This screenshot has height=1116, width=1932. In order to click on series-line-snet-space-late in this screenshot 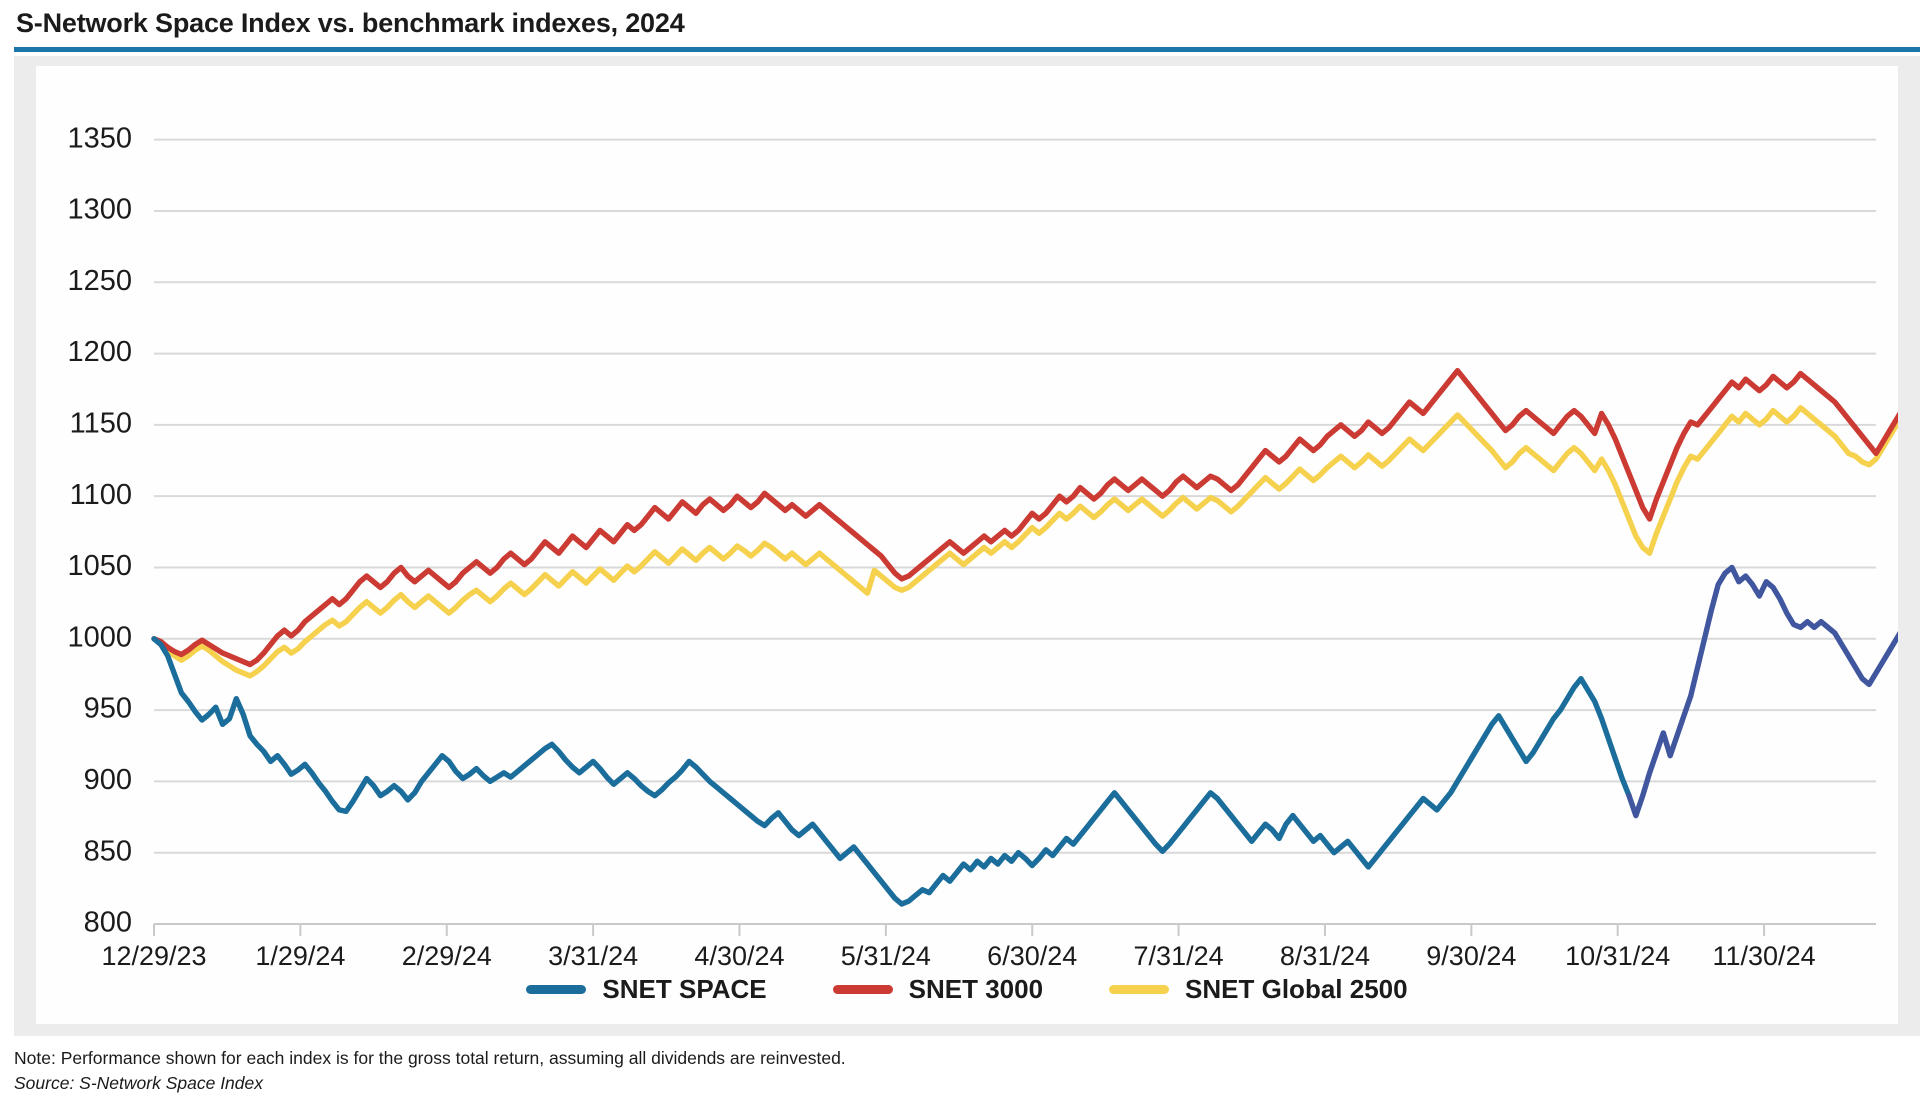, I will do `click(1762, 691)`.